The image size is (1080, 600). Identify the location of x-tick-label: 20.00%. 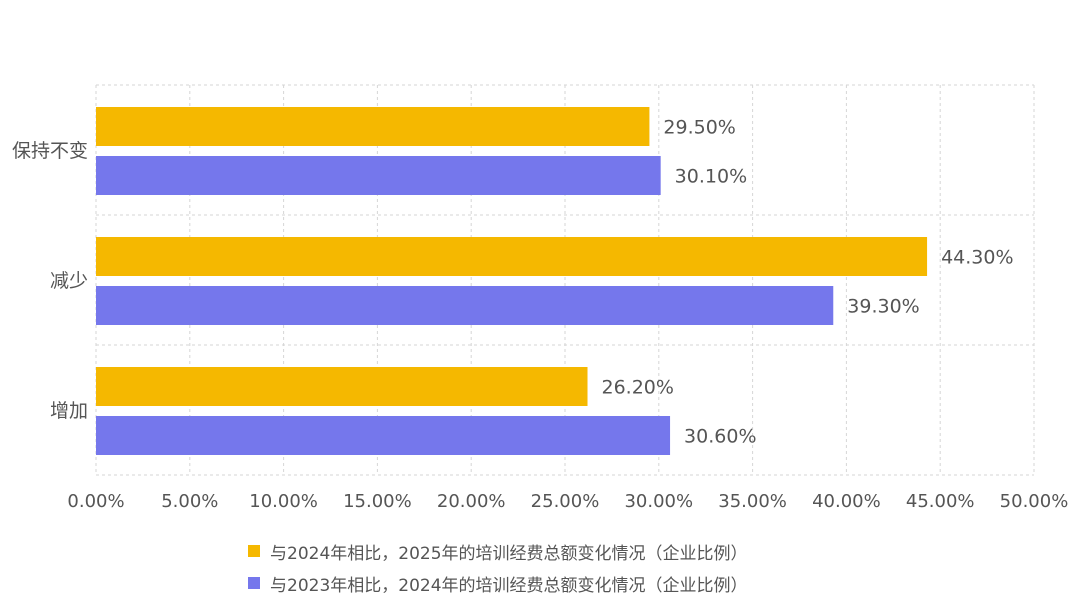
(471, 501).